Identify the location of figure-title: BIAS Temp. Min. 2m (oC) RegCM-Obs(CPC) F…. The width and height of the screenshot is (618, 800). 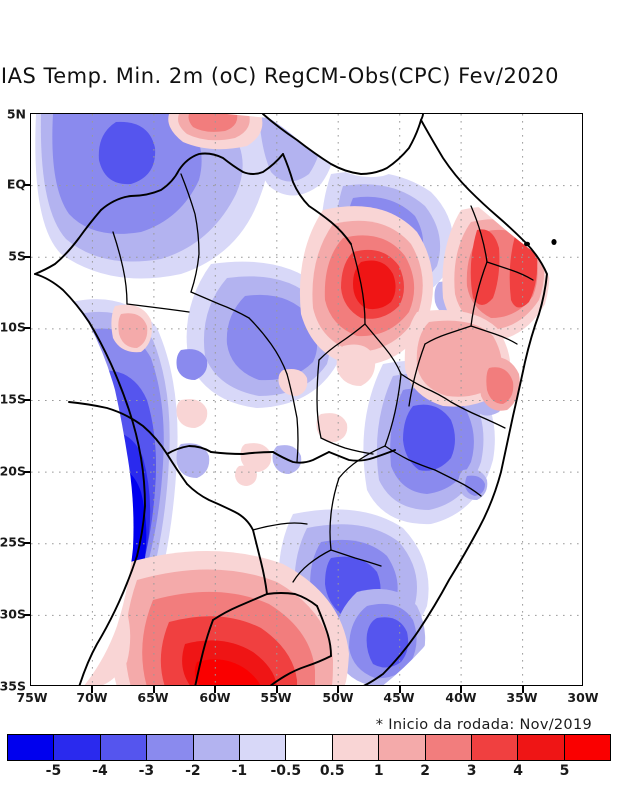
(279, 76).